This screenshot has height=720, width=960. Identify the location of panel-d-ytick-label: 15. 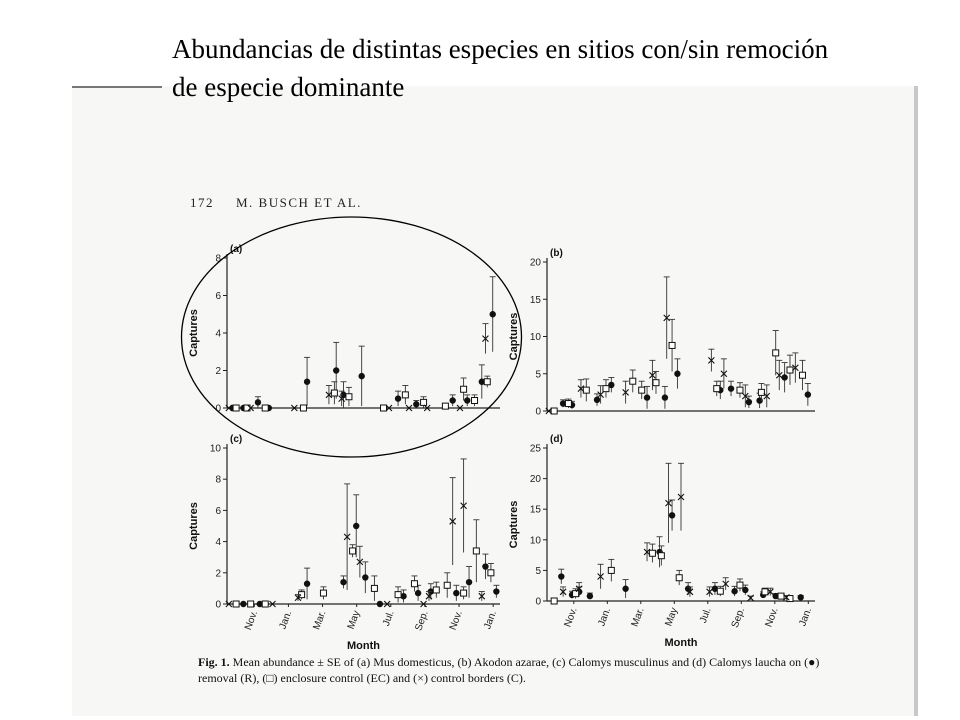
(536, 510).